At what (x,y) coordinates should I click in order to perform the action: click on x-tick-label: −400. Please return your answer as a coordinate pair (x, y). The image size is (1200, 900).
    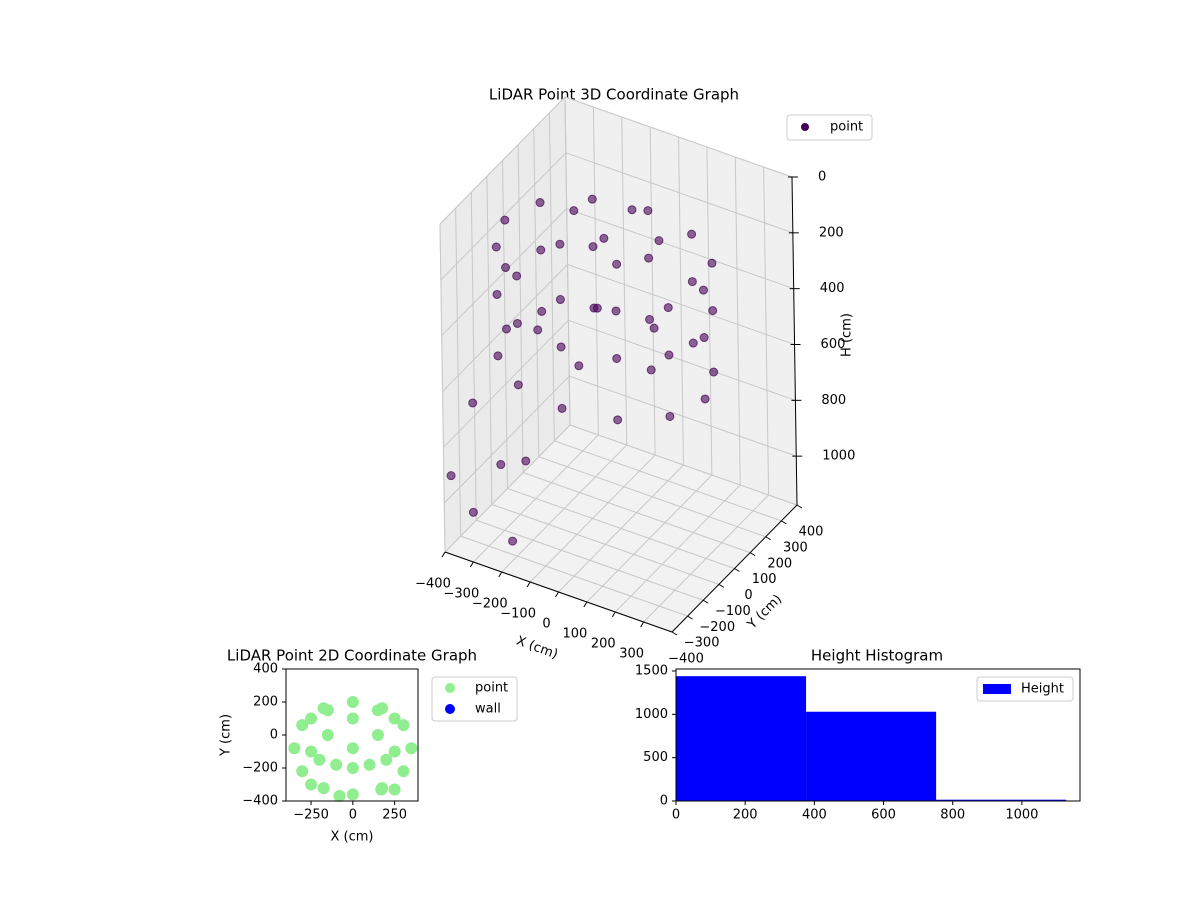
    Looking at the image, I should click on (433, 584).